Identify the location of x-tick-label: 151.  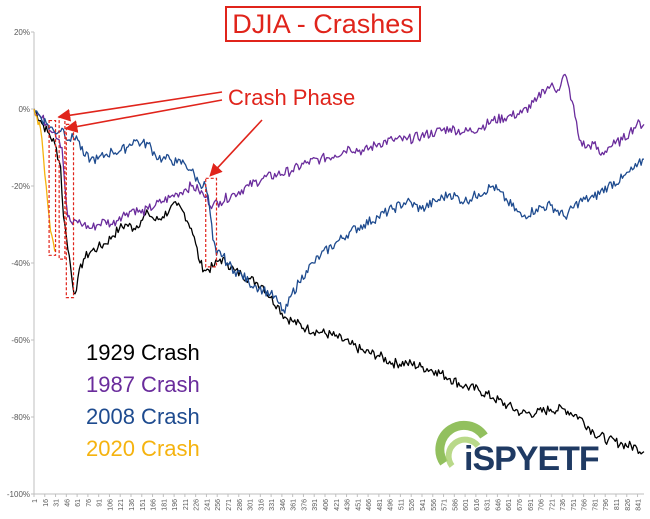
(143, 505).